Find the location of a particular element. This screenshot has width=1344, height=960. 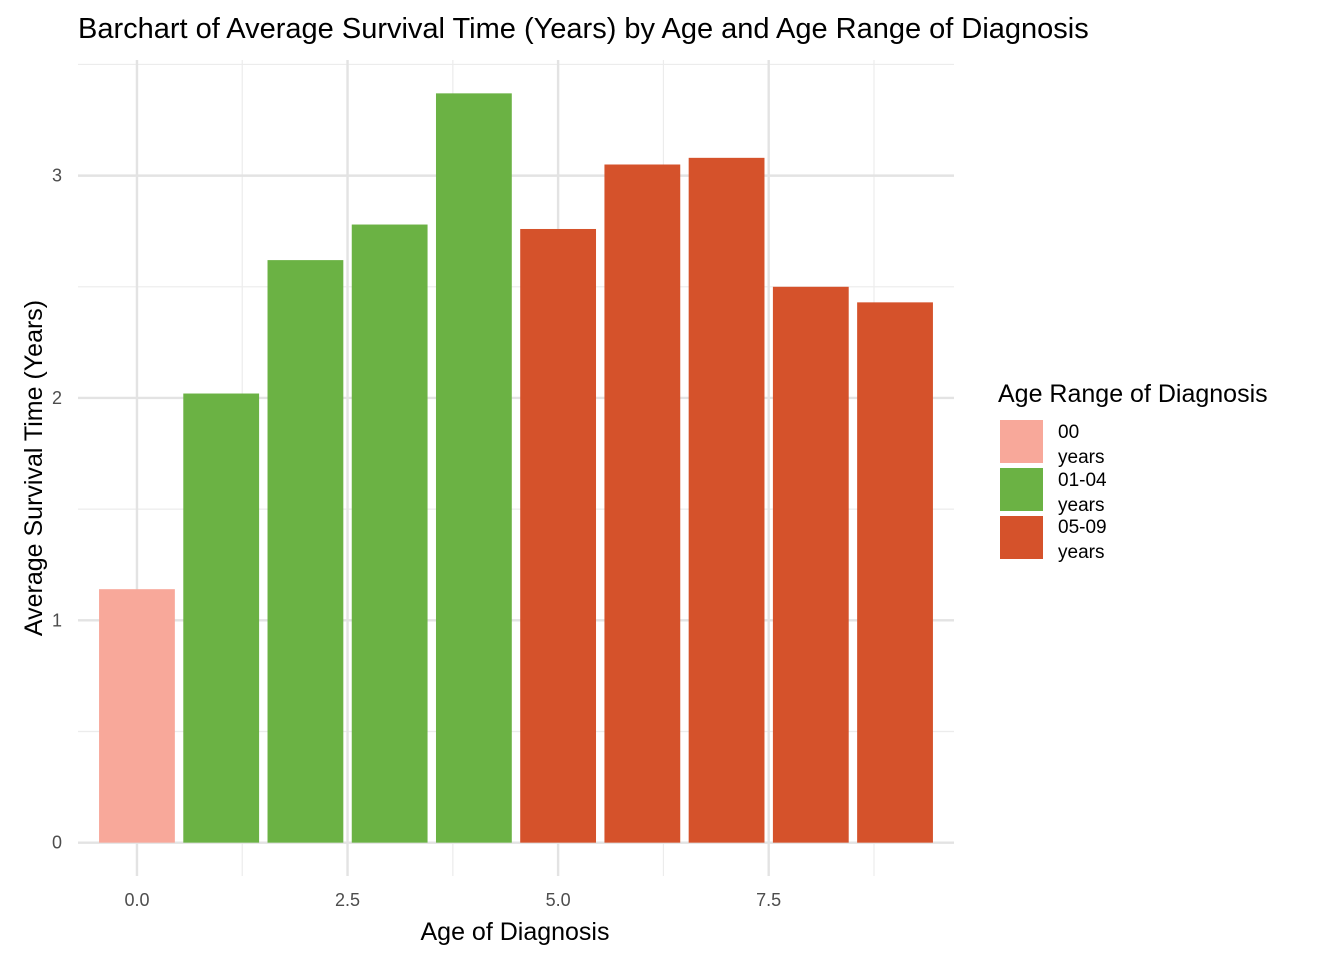

x-tick-label: 2.5 is located at coordinates (347, 900).